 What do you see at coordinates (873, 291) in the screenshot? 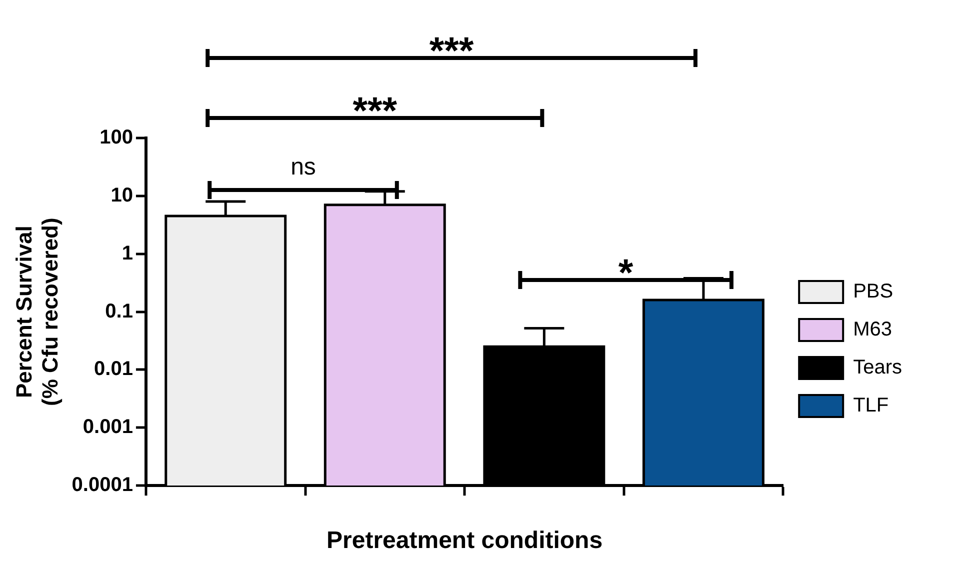
I see `legend-label: PBS` at bounding box center [873, 291].